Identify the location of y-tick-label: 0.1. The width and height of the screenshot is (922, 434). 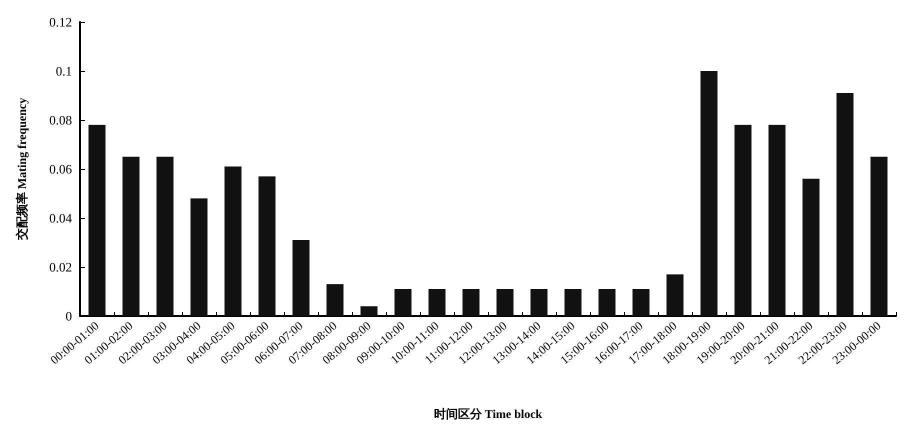
(64, 71).